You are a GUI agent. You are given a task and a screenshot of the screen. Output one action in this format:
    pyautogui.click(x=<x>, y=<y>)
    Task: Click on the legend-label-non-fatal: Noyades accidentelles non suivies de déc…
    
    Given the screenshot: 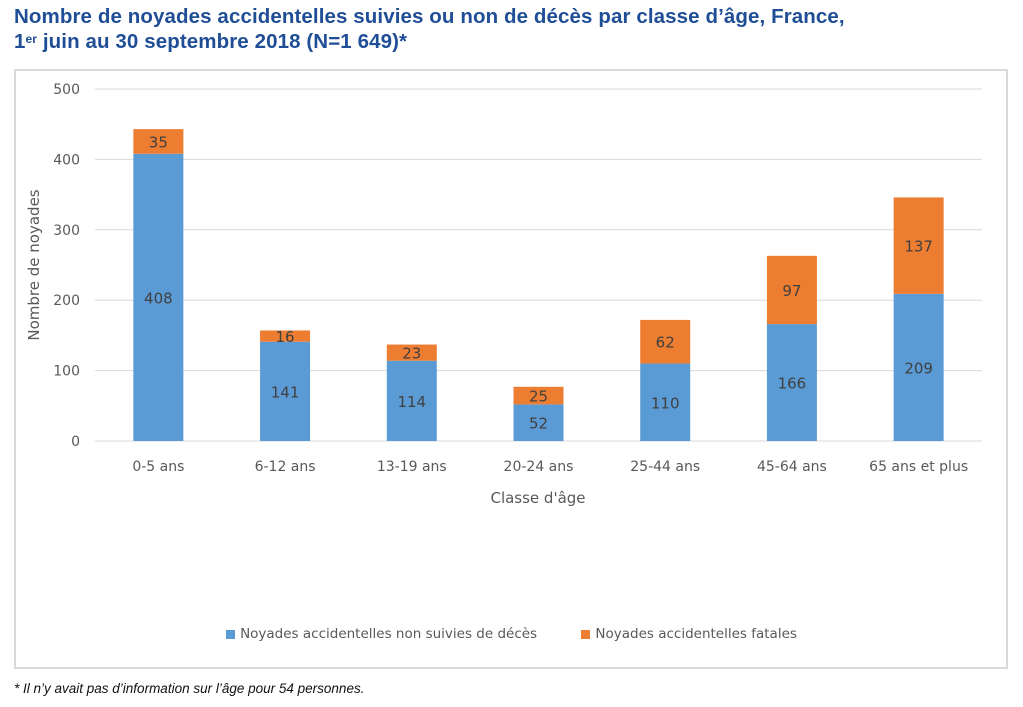 What is the action you would take?
    pyautogui.click(x=389, y=634)
    